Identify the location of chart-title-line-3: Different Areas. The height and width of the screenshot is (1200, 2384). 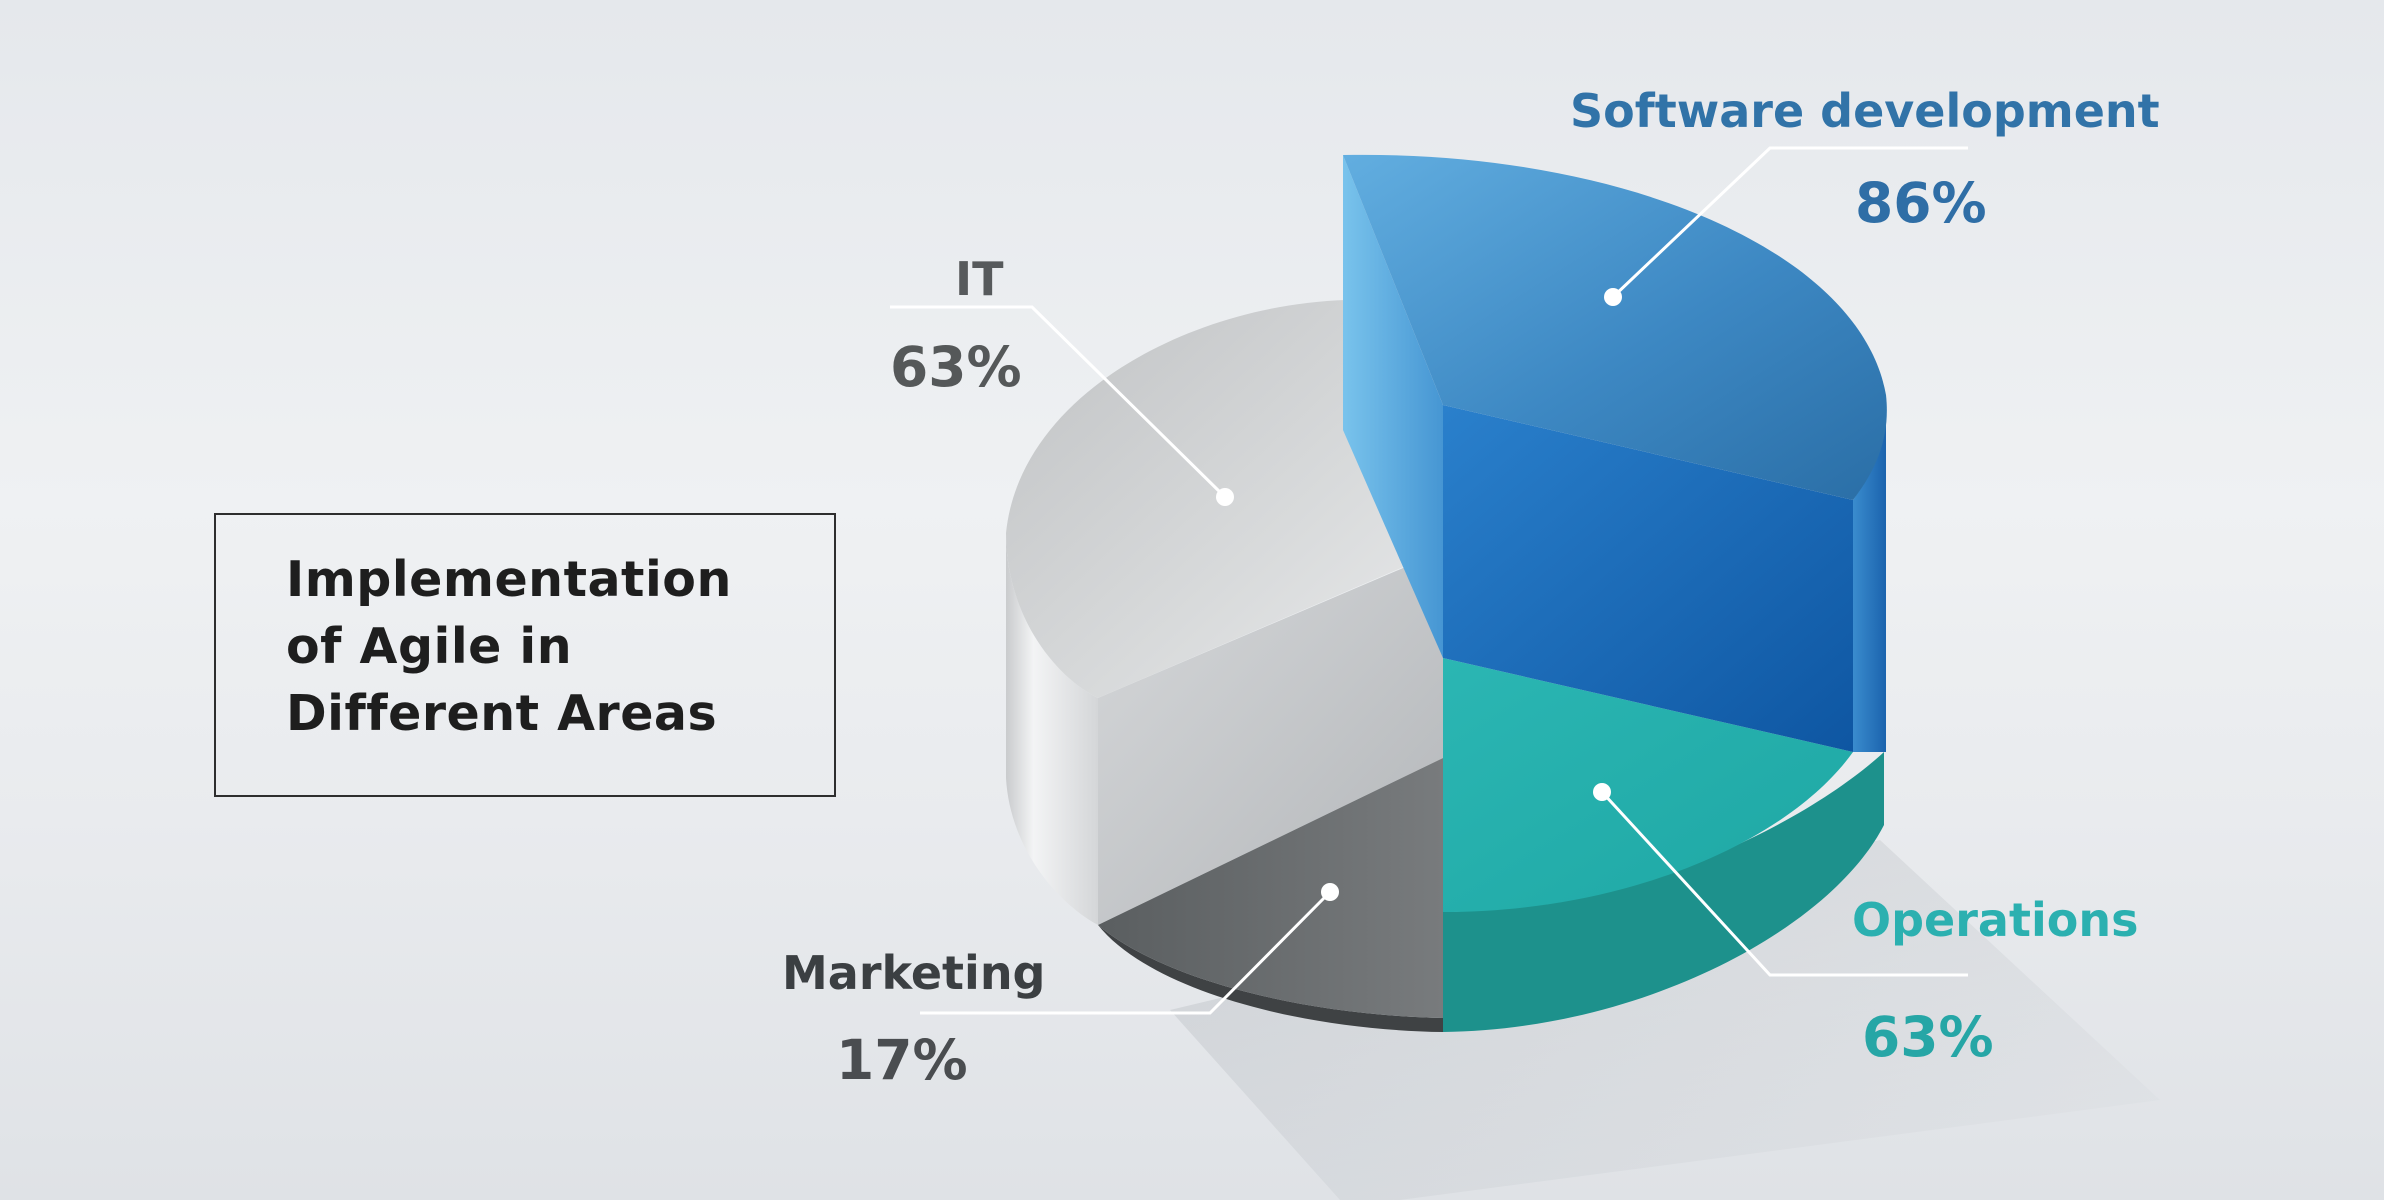
(502, 713).